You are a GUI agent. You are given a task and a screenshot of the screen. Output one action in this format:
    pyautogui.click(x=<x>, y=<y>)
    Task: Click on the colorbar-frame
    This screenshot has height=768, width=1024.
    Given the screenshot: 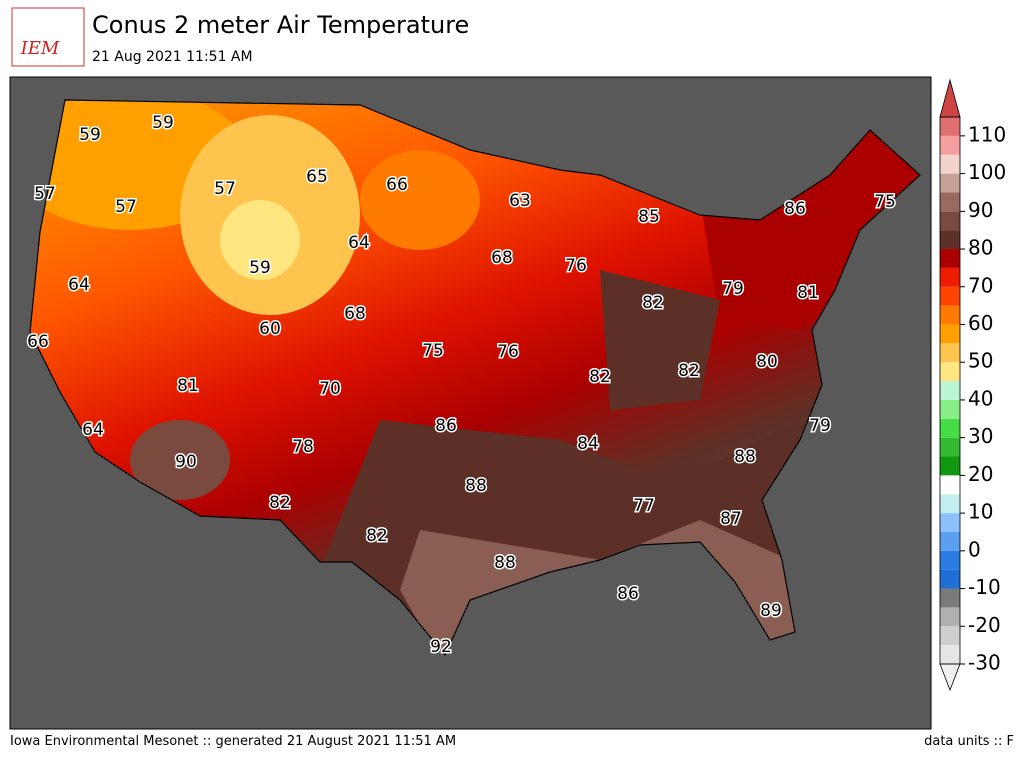 What is the action you would take?
    pyautogui.click(x=950, y=390)
    